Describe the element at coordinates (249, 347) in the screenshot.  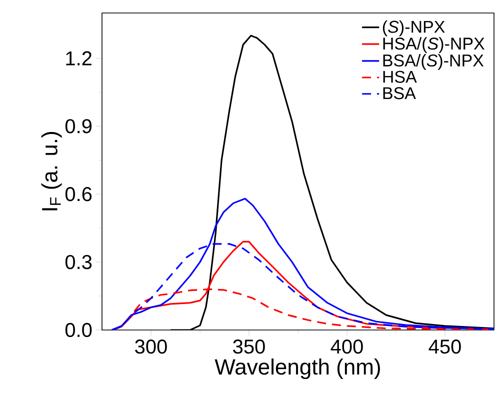
I see `x-tick-label: 350` at that location.